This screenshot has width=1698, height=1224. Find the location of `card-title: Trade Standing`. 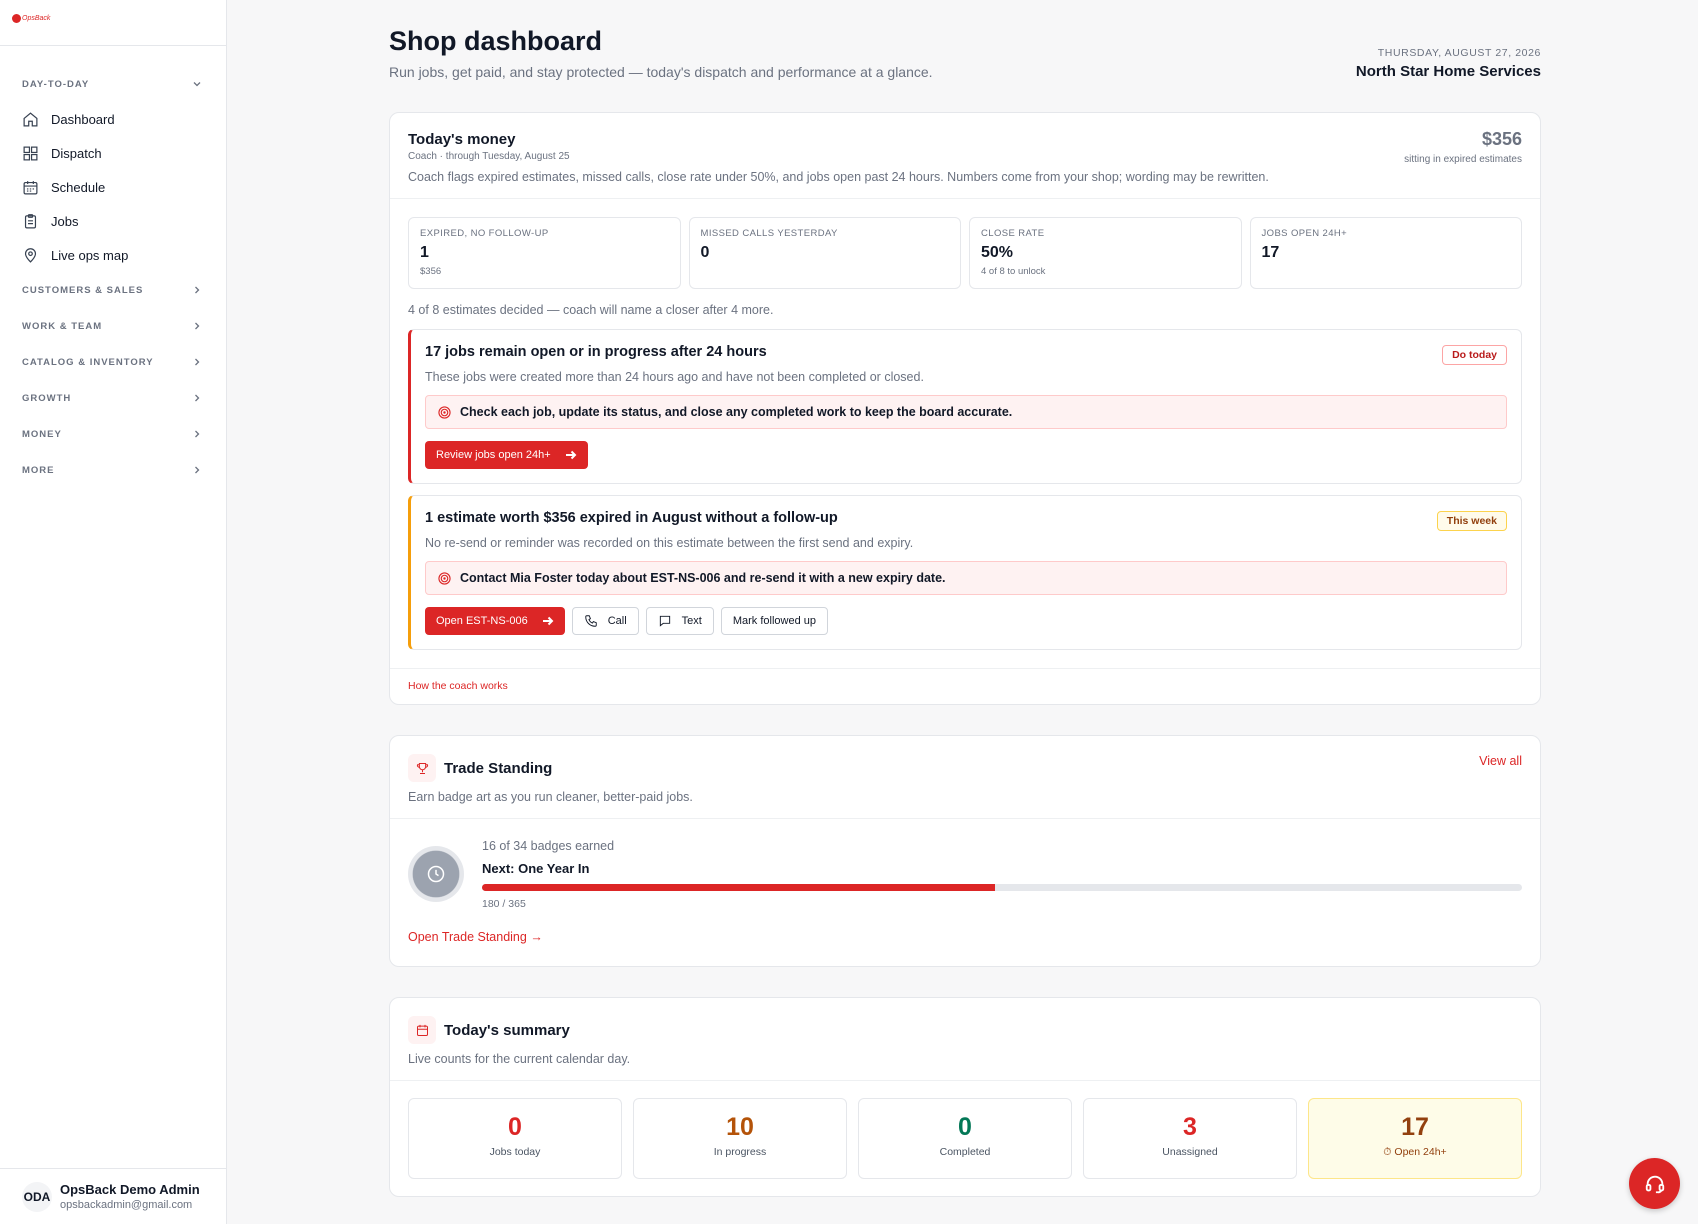

card-title: Trade Standing is located at coordinates (498, 768).